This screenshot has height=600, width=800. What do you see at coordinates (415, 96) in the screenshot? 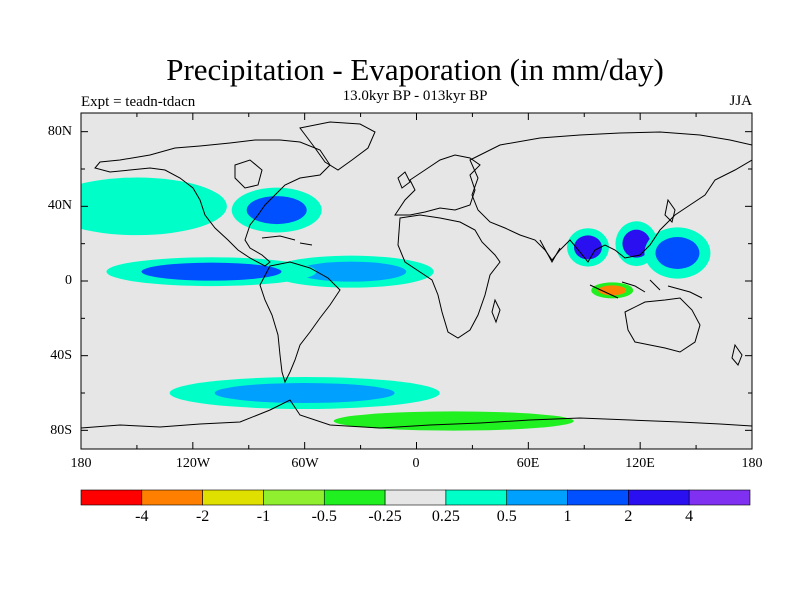
I see `chart-subtitle: 13.0kyr BP - 013kyr BP` at bounding box center [415, 96].